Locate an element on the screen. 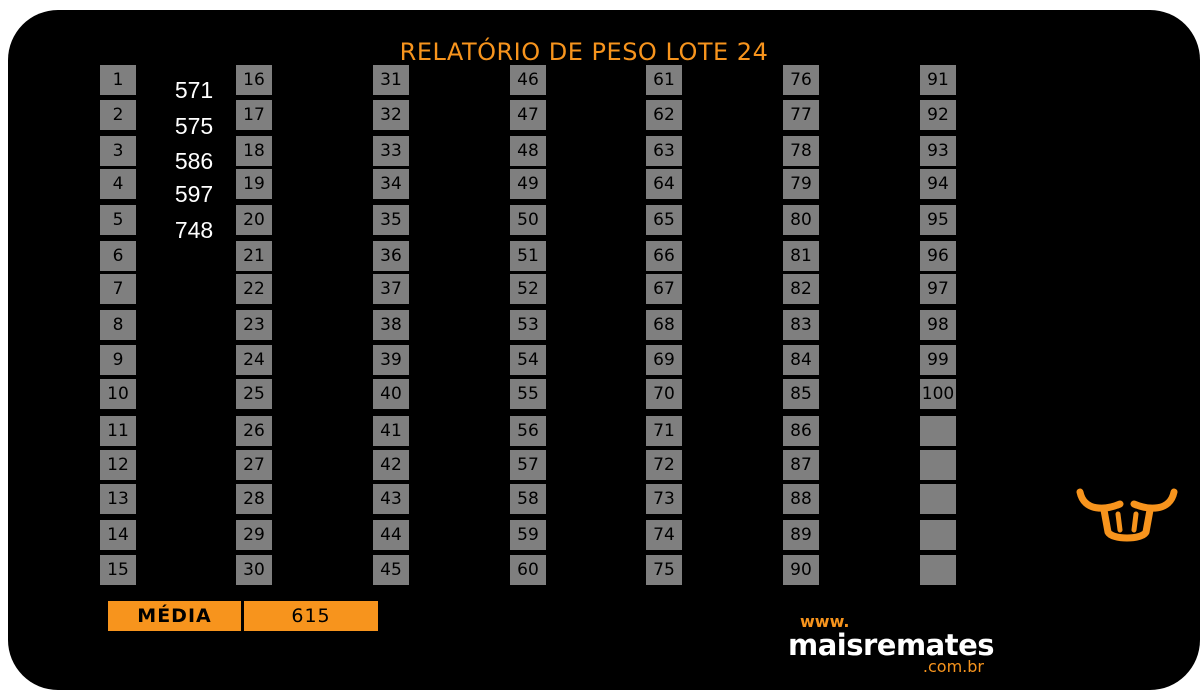 This screenshot has width=1200, height=700. lot-number-cell: 47 is located at coordinates (528, 115).